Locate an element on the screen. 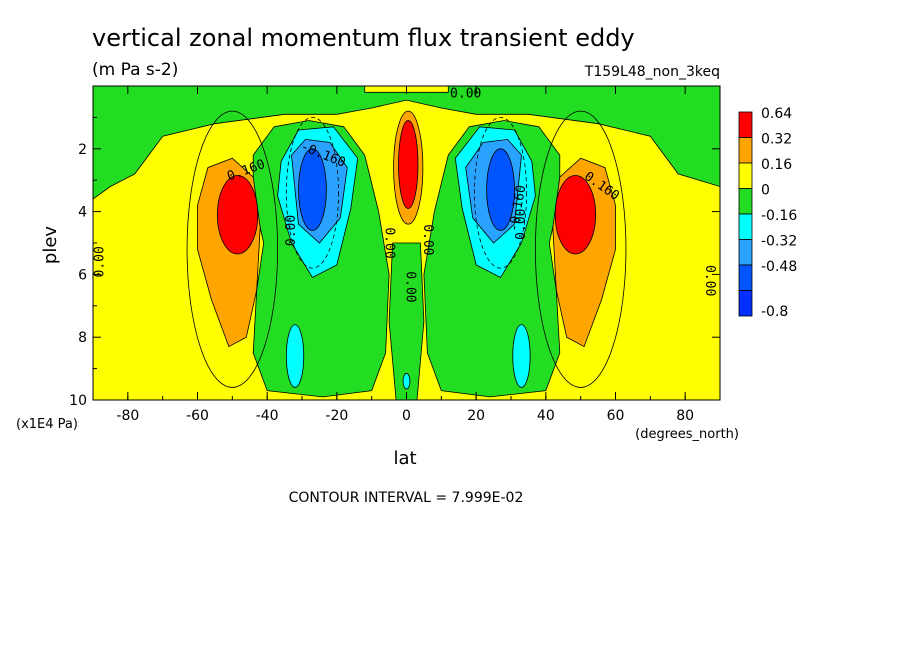 The image size is (904, 654). region-blue-north is located at coordinates (500, 189).